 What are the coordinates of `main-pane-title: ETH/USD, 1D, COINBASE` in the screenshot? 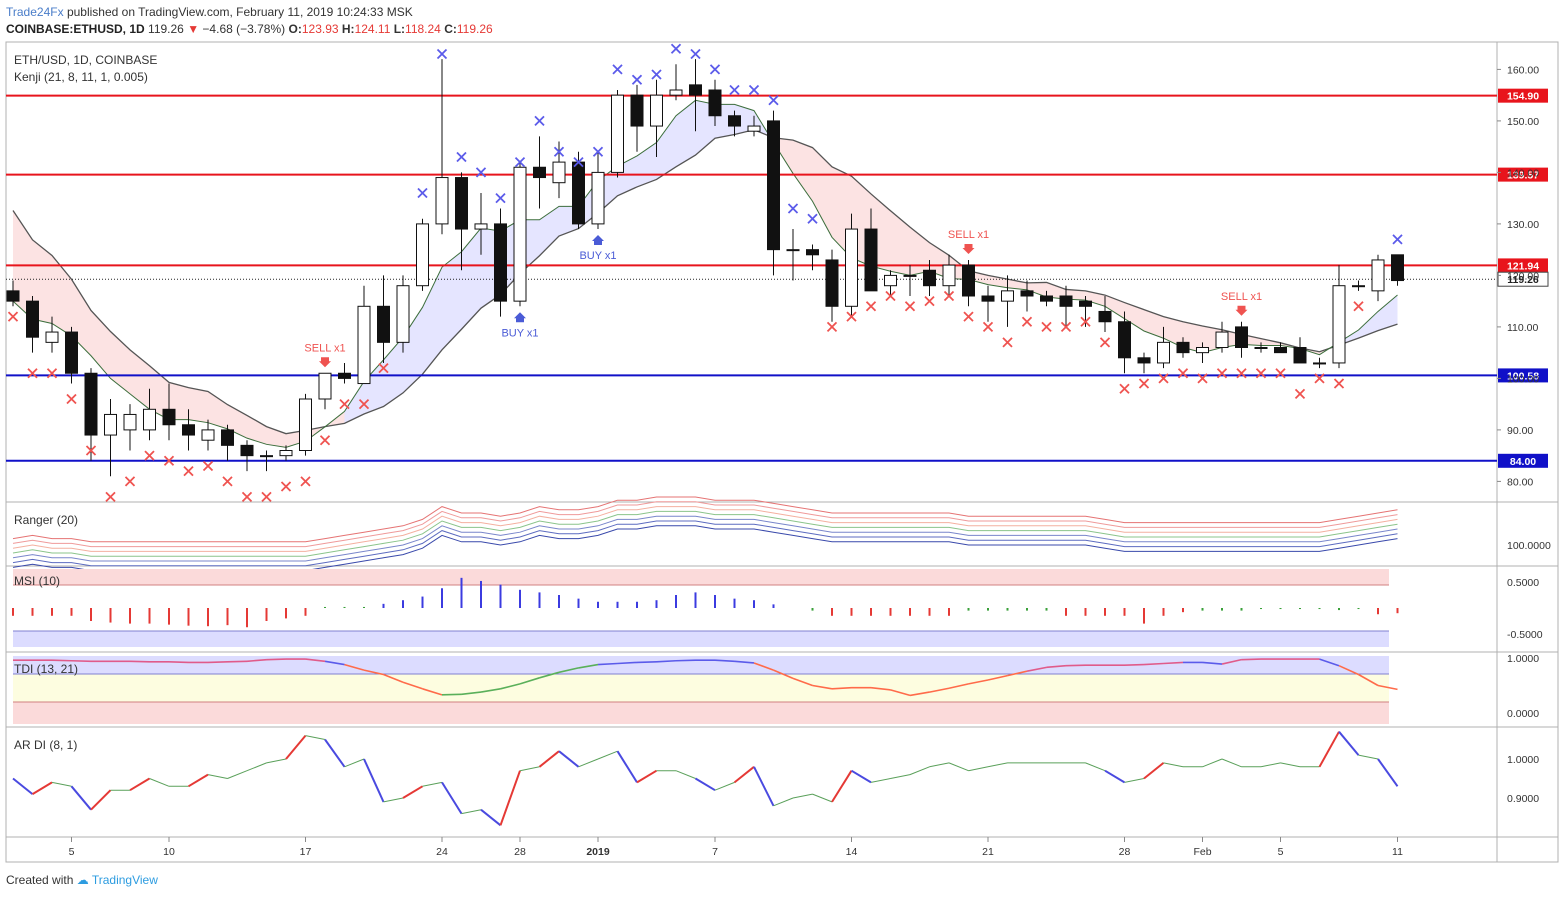 It's located at (85, 60).